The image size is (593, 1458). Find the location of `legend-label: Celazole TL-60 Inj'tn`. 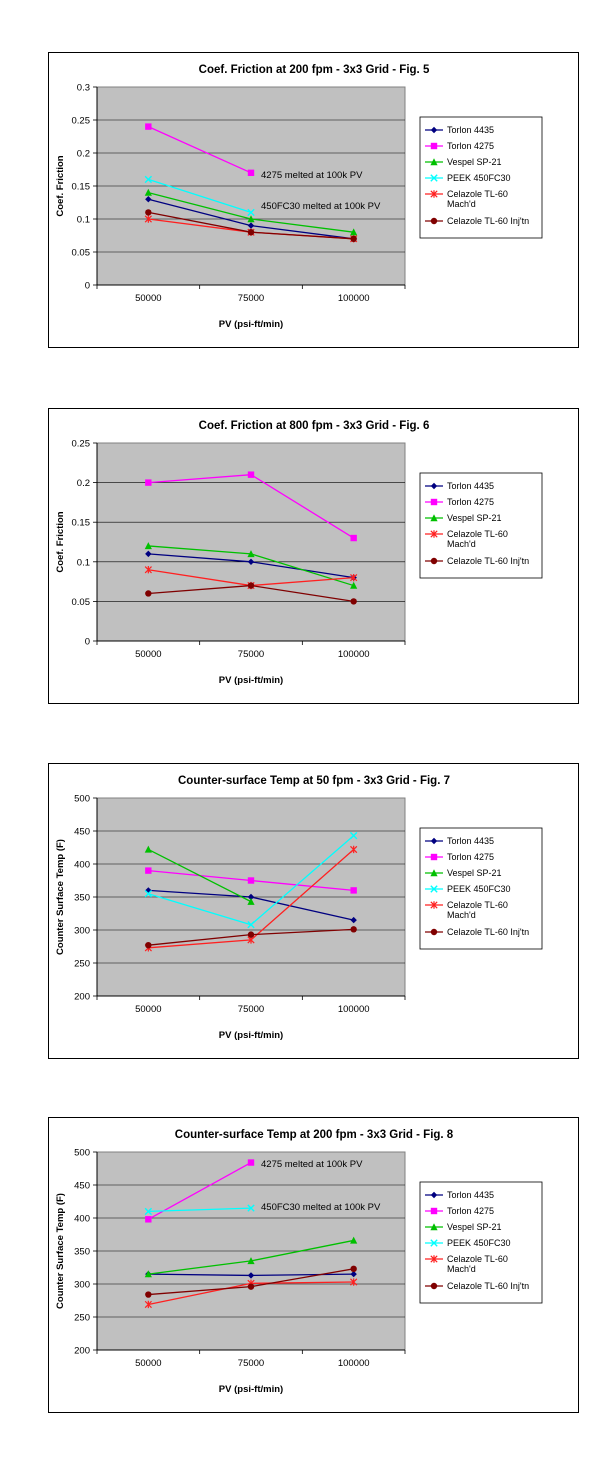

legend-label: Celazole TL-60 Inj'tn is located at coordinates (488, 1286).